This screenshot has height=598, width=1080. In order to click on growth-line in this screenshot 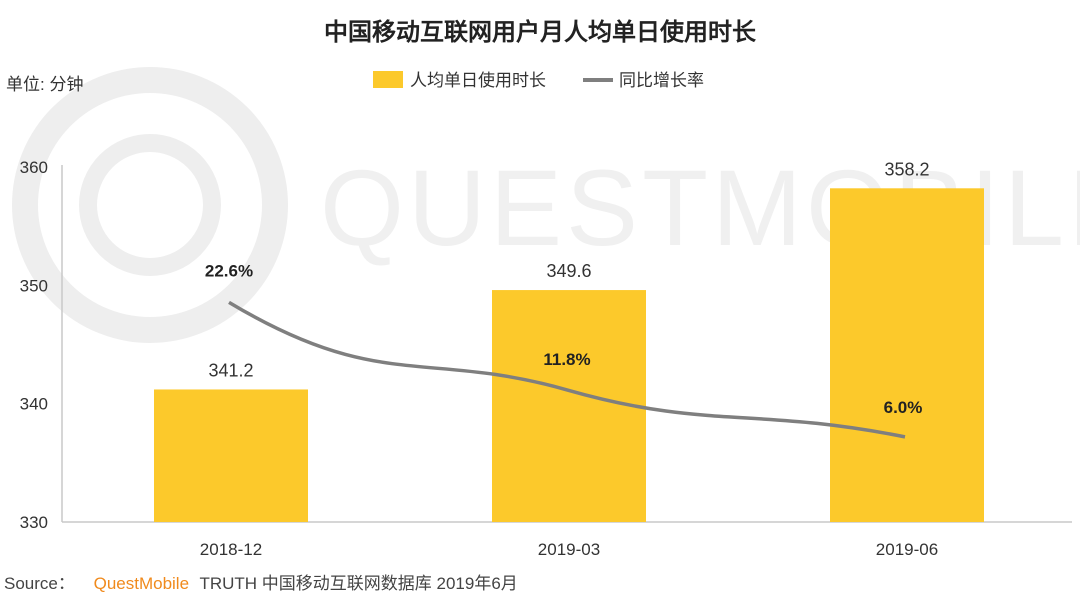, I will do `click(567, 369)`.